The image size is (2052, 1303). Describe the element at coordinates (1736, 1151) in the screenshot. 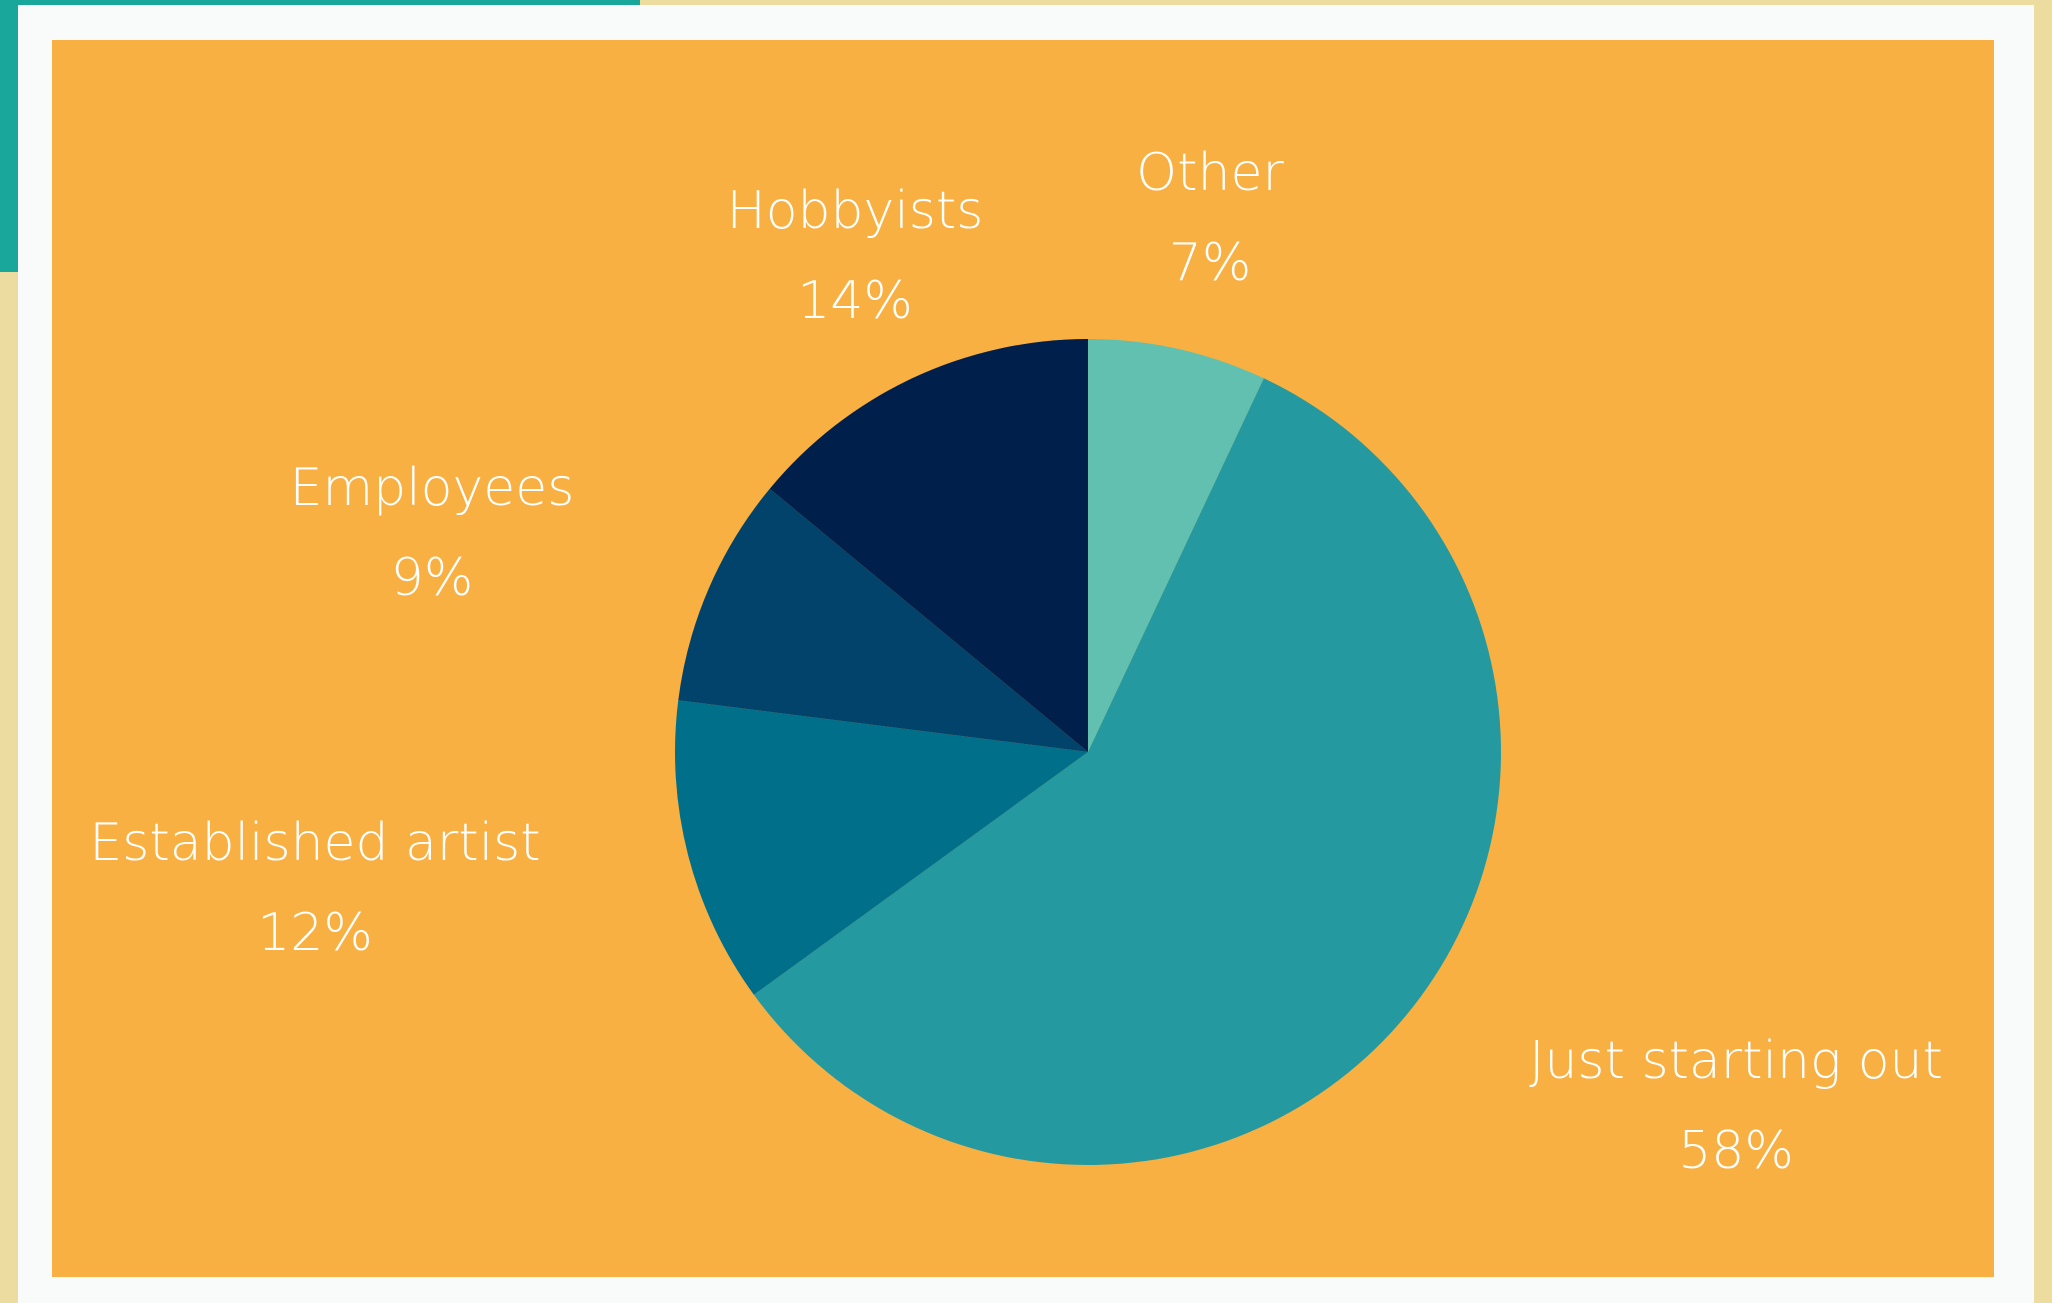

I see `slice-value-just-starting-out: 58%` at that location.